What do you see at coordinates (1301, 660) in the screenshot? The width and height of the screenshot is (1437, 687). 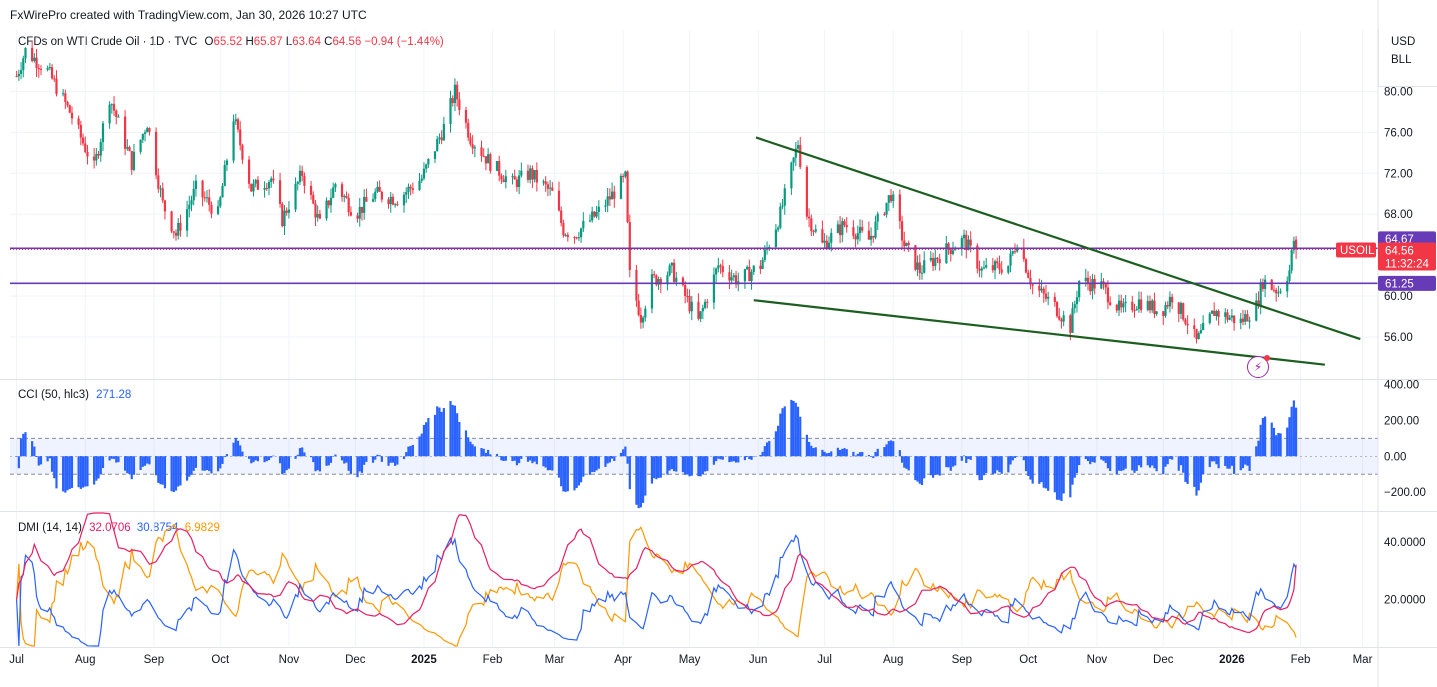 I see `x-axis-label: Feb` at bounding box center [1301, 660].